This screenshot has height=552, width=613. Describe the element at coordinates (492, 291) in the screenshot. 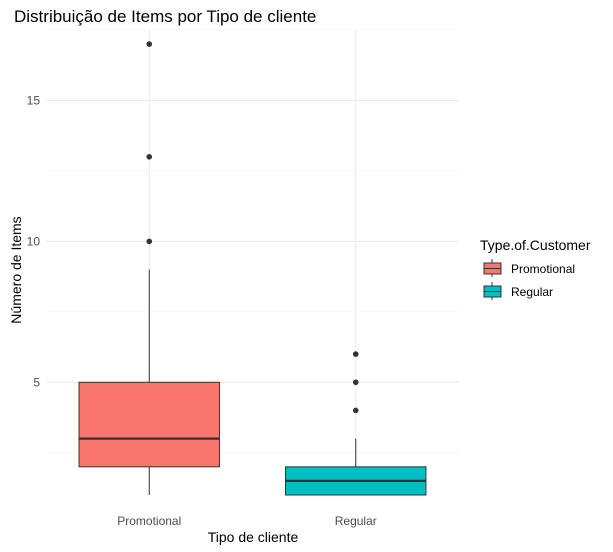

I see `legend-key-regular` at that location.